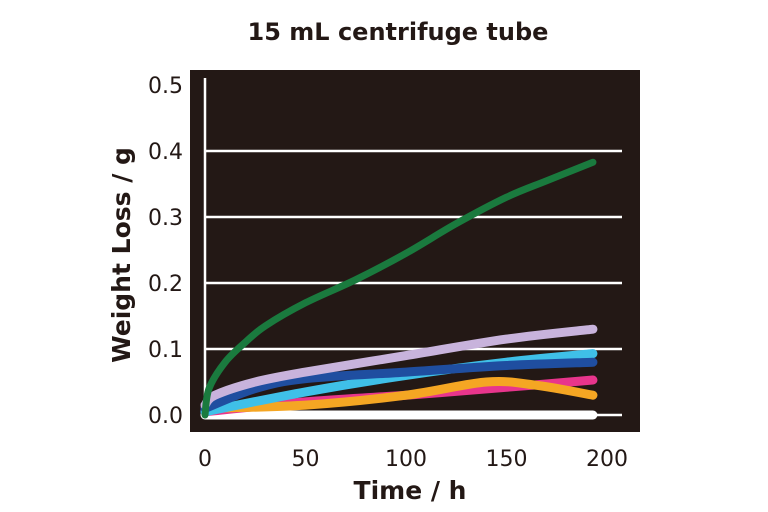 The width and height of the screenshot is (768, 512). I want to click on x-axis-label: Time / h, so click(410, 490).